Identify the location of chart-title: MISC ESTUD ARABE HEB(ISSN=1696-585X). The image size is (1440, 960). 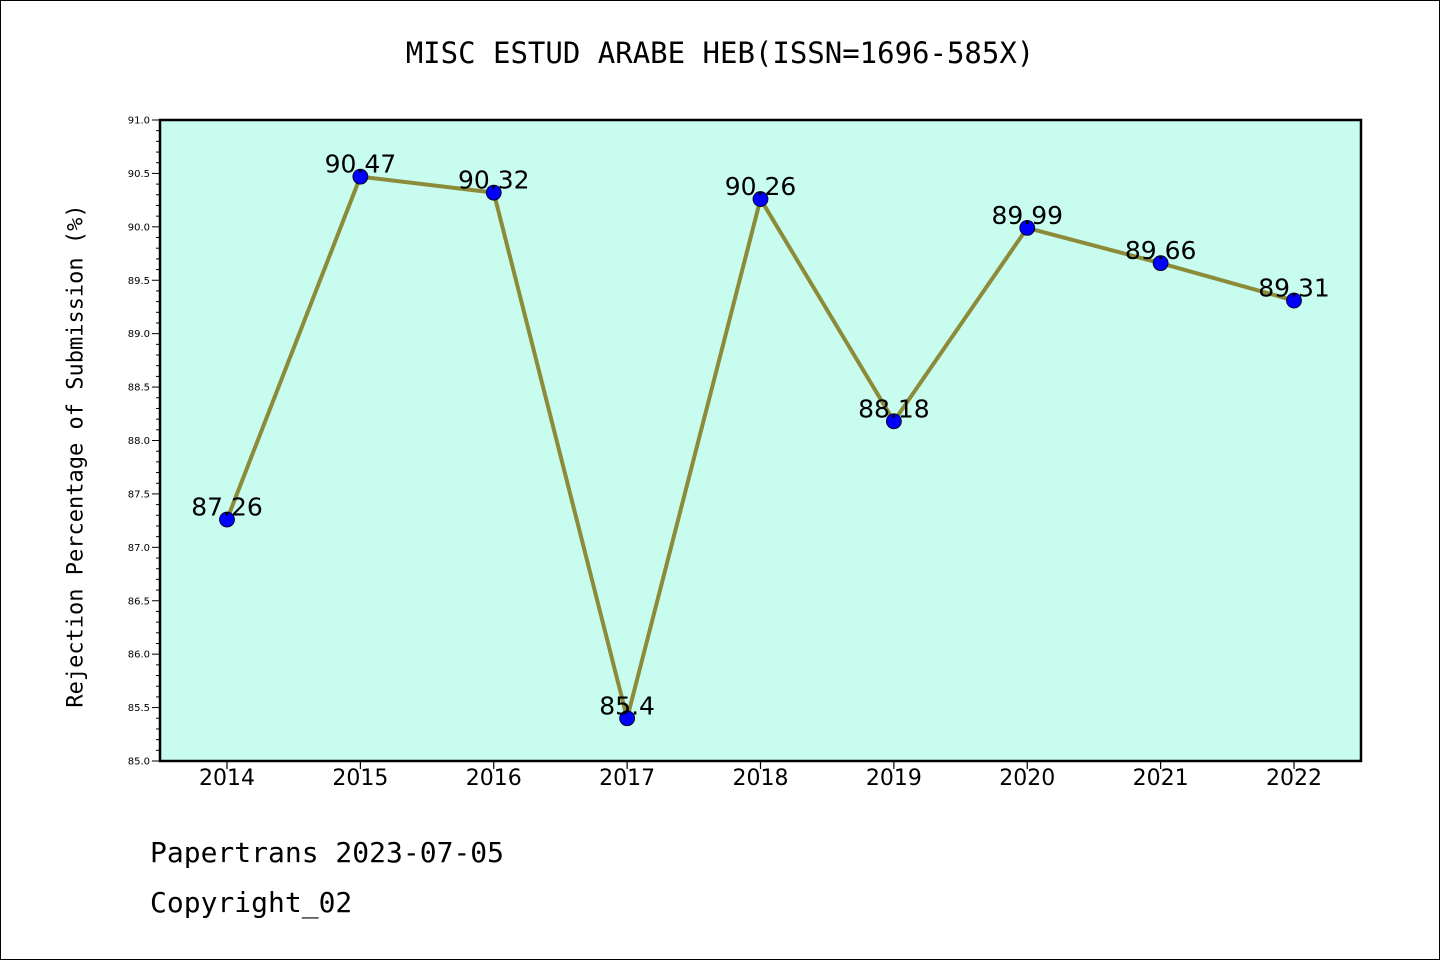
(720, 53).